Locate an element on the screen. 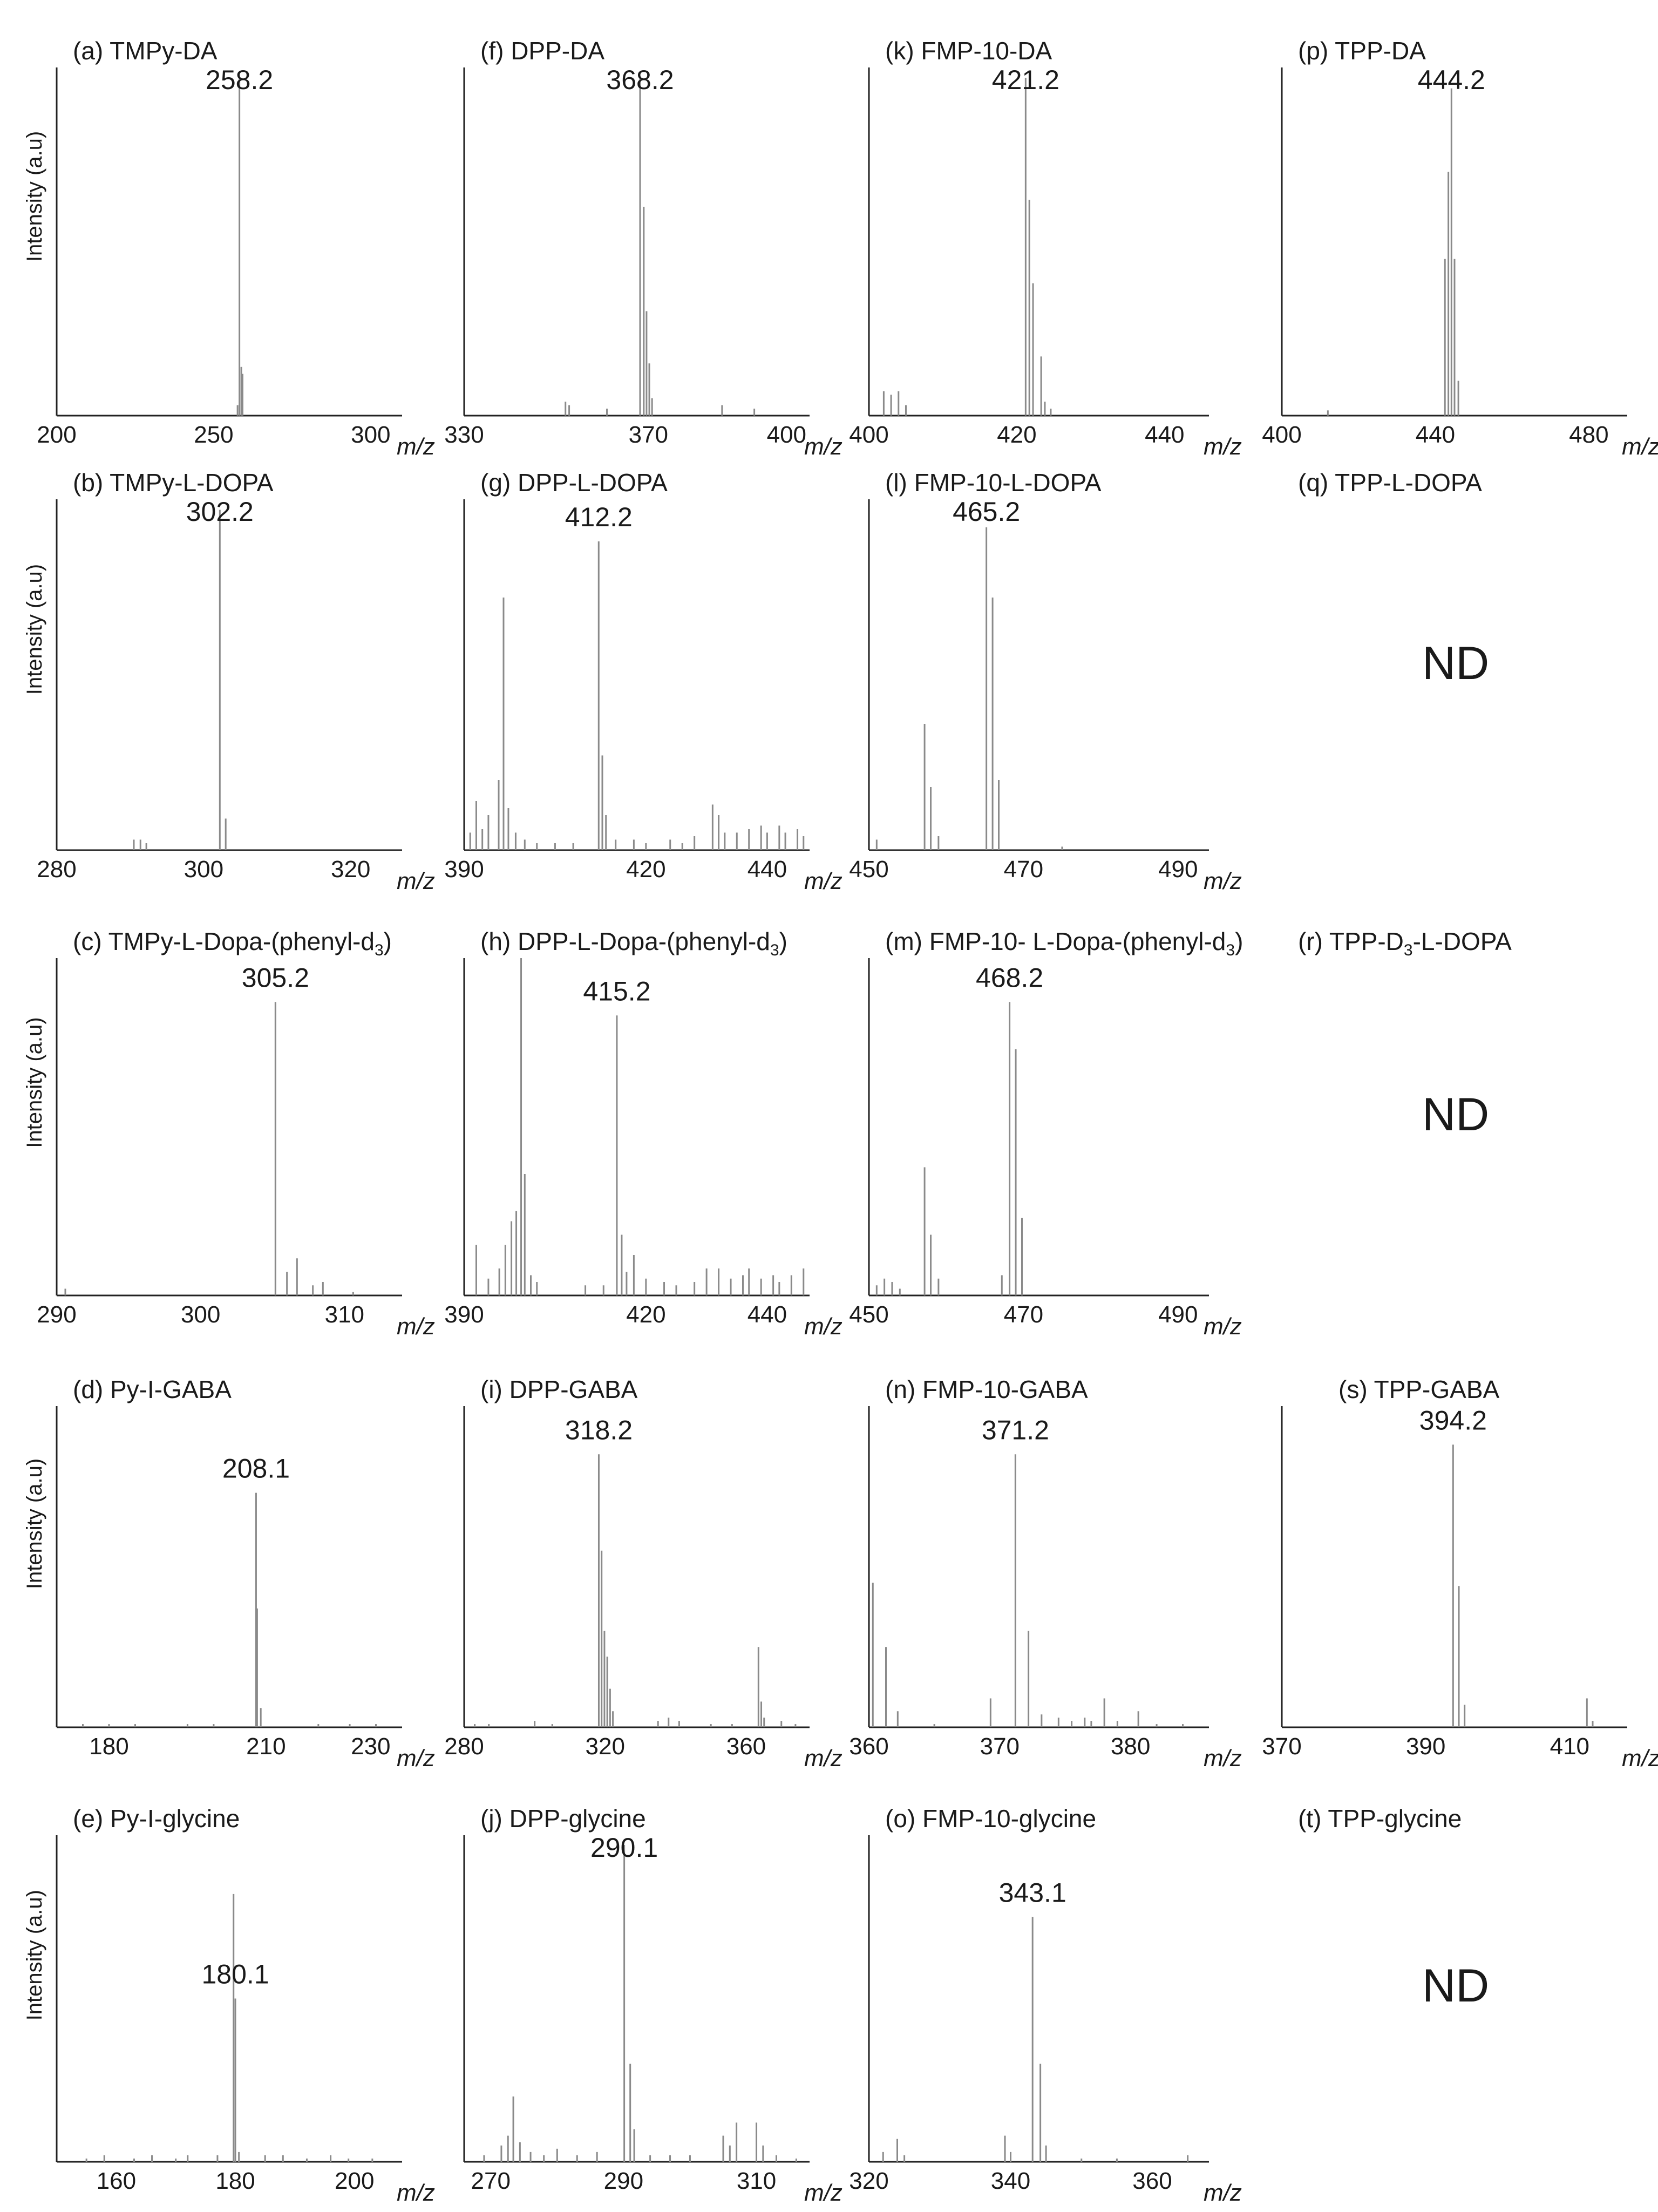 The image size is (1658, 2212). x-axis-unit-s: m/z is located at coordinates (1640, 1758).